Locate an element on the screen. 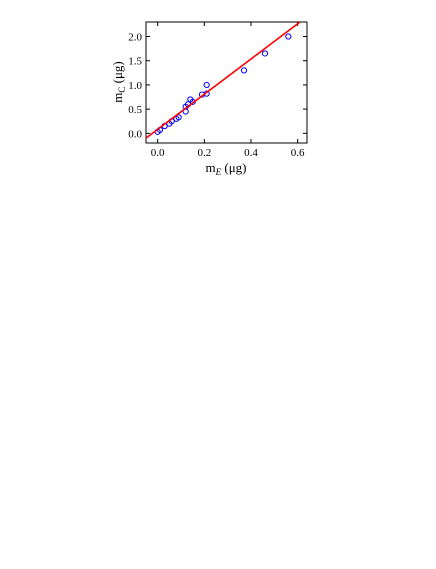 This screenshot has width=436, height=569. fit-line is located at coordinates (223, 80).